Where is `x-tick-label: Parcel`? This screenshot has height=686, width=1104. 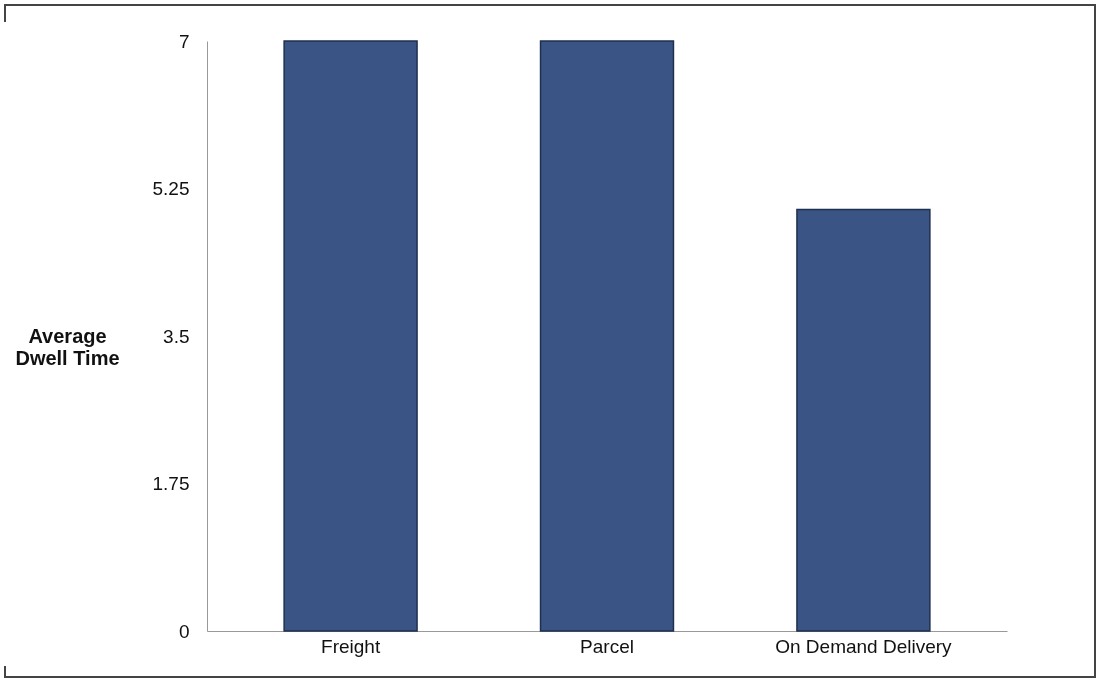
x-tick-label: Parcel is located at coordinates (607, 646).